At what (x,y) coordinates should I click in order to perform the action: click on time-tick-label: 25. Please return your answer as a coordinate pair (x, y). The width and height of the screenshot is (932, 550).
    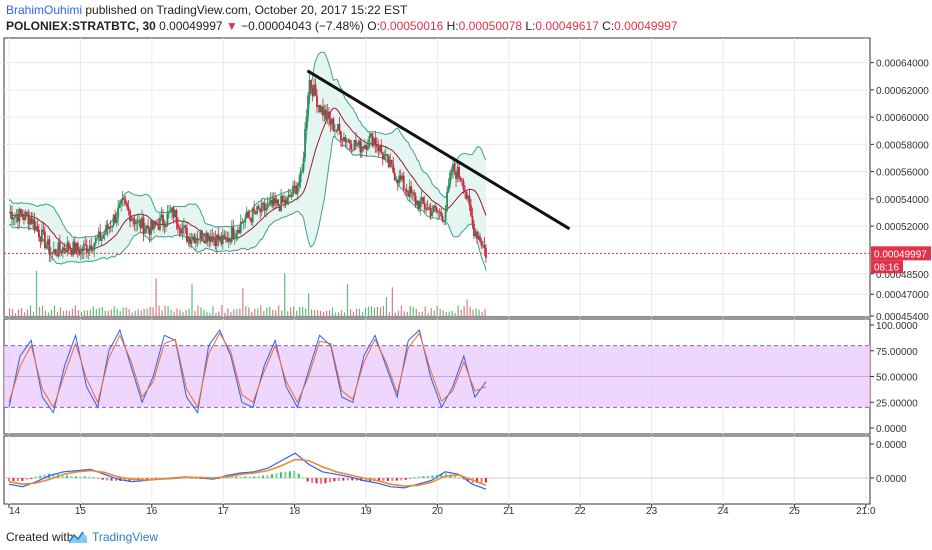
    Looking at the image, I should click on (795, 511).